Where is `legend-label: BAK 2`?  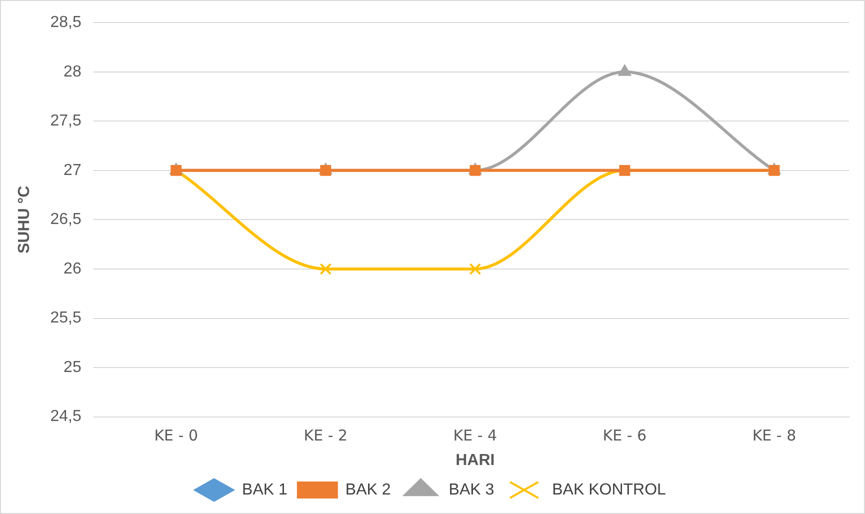
legend-label: BAK 2 is located at coordinates (368, 489).